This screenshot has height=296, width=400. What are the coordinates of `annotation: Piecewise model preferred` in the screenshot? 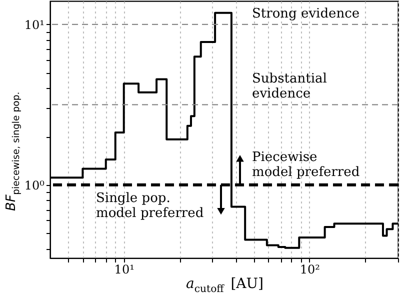 It's located at (306, 165).